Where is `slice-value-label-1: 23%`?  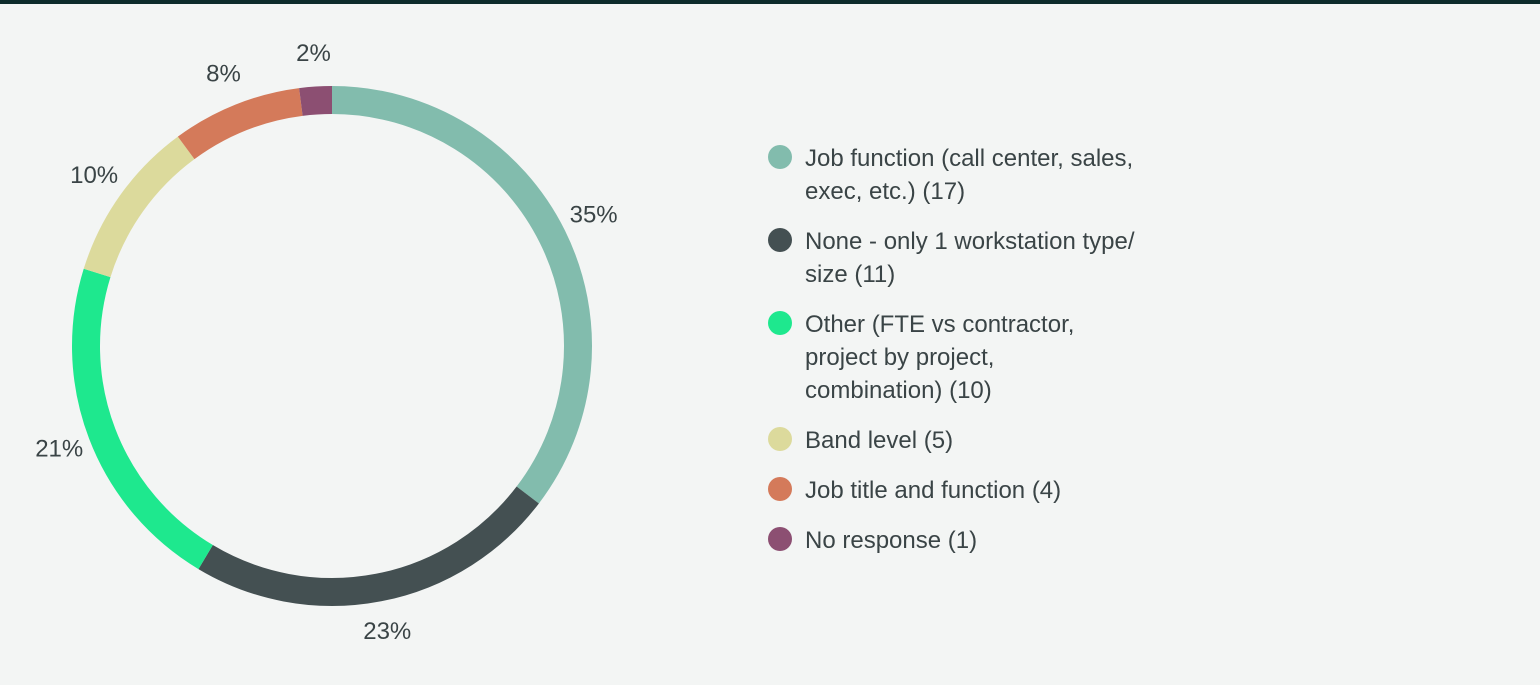 slice-value-label-1: 23% is located at coordinates (387, 631).